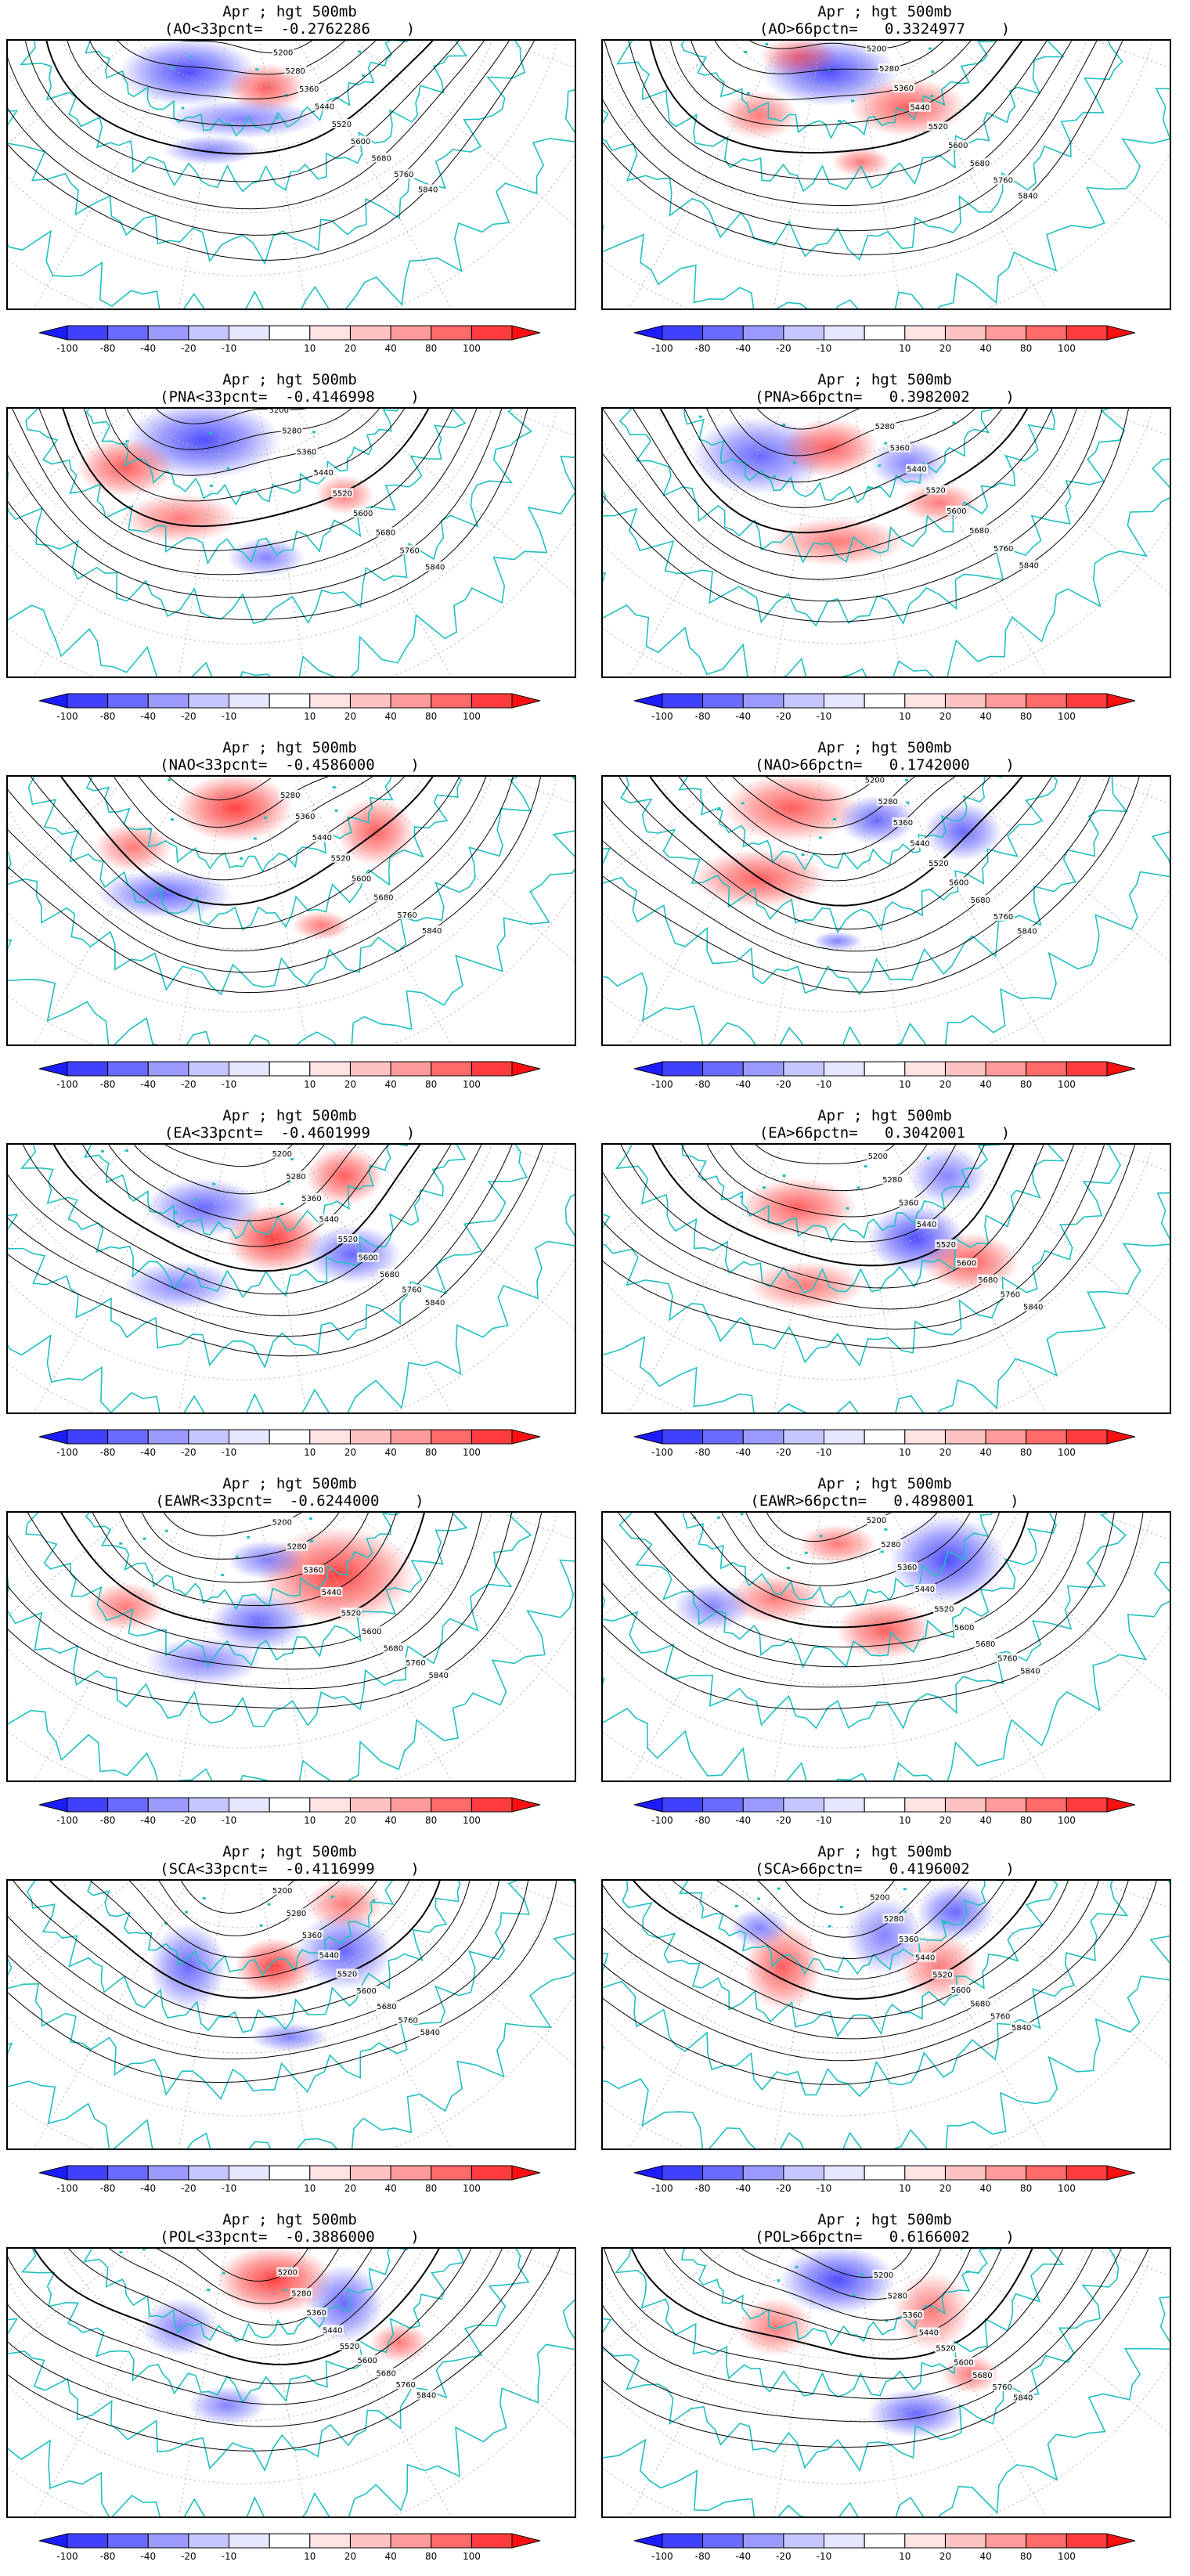 This screenshot has width=1190, height=2576. I want to click on colorbar-tick-label: 80, so click(431, 348).